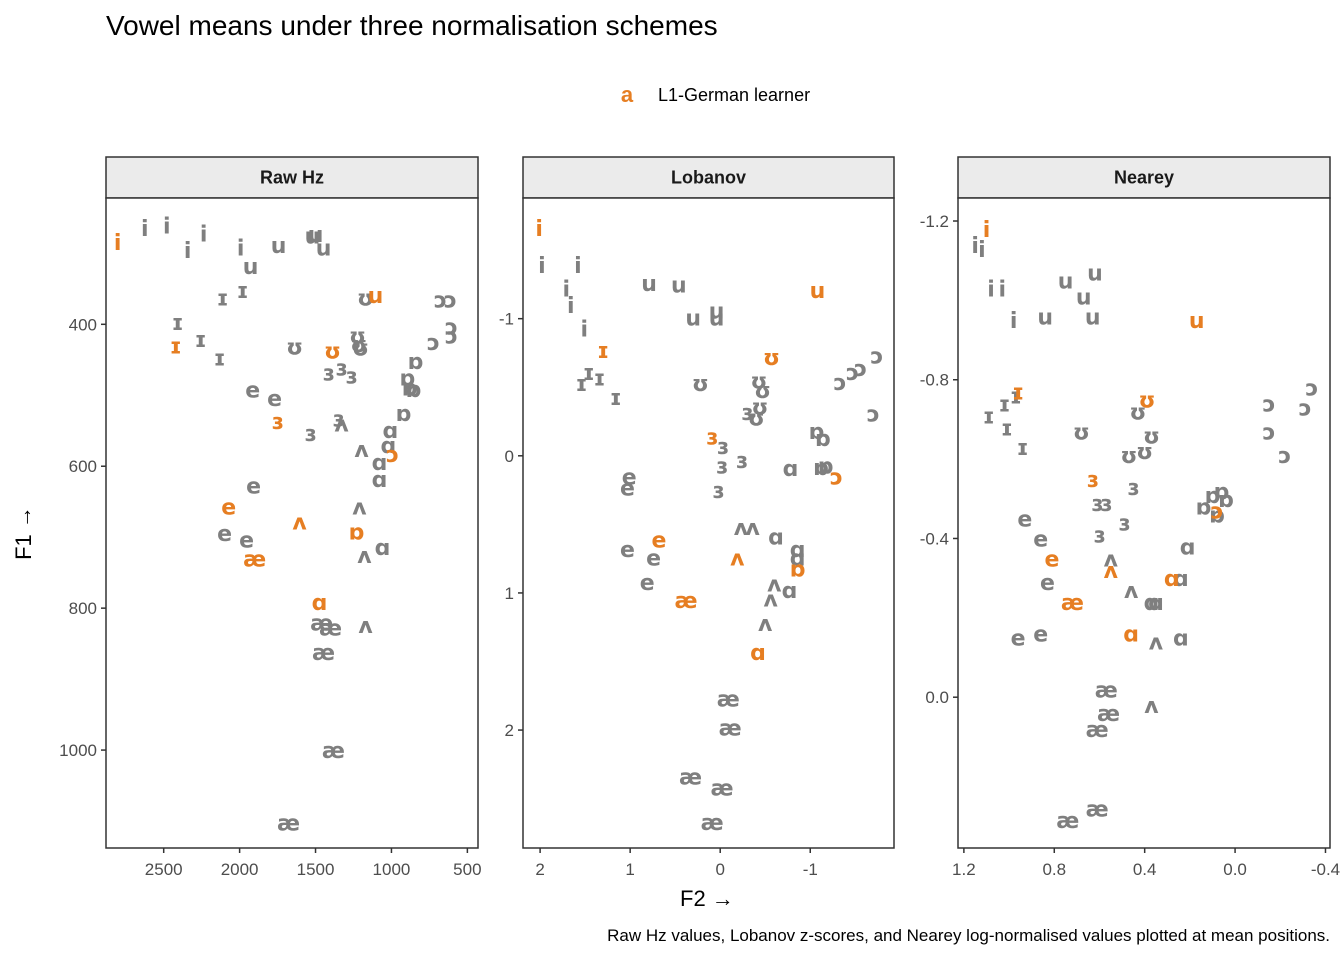  I want to click on vowel-point-learner: e, so click(228, 508).